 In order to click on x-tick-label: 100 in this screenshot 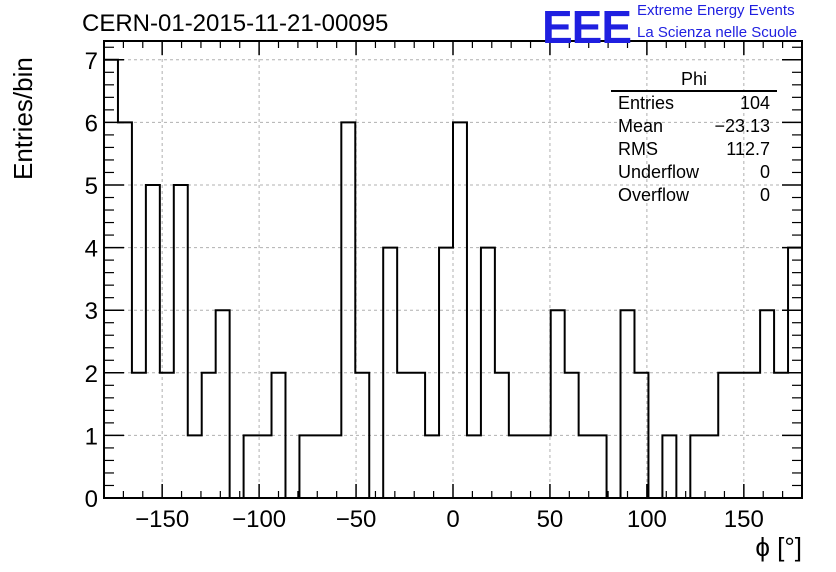, I will do `click(647, 519)`.